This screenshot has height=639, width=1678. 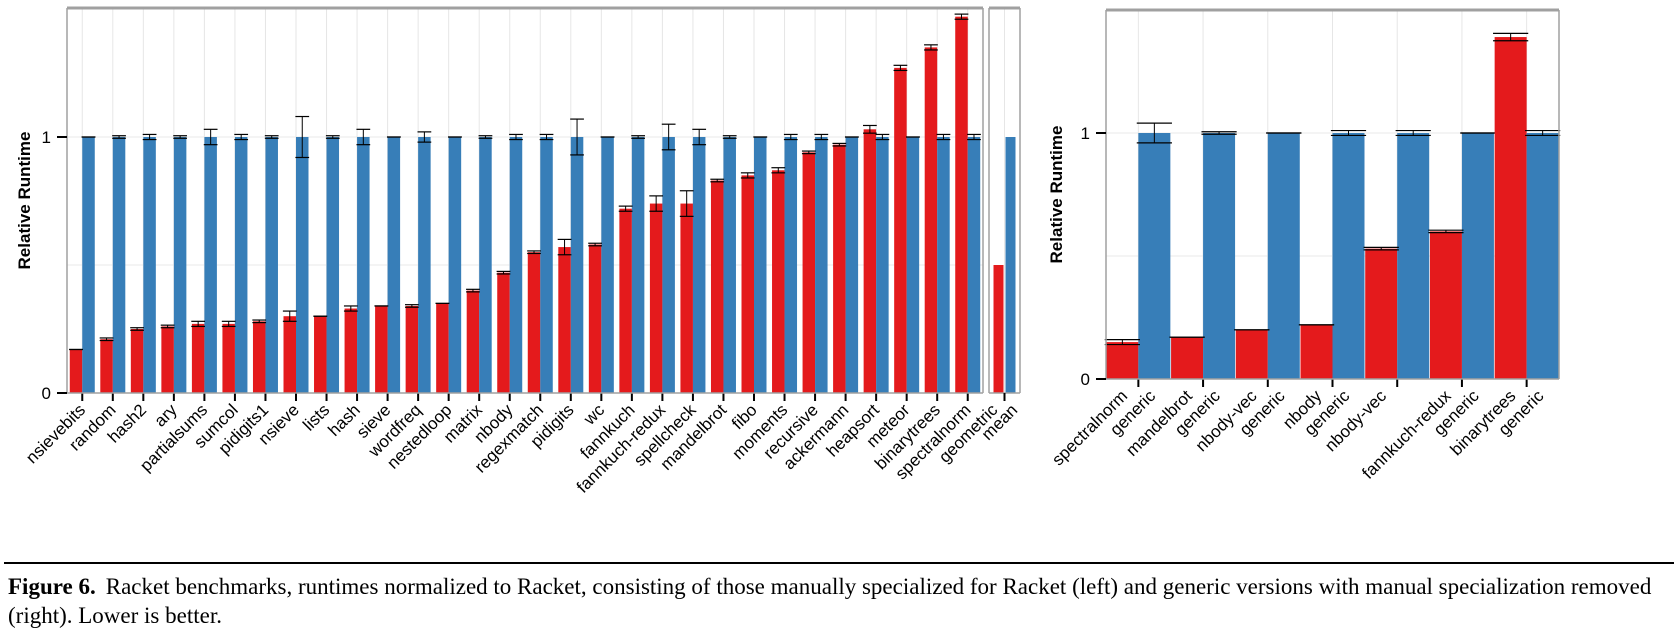 What do you see at coordinates (24, 201) in the screenshot?
I see `left-chart-y-axis-label: Relative Runtime` at bounding box center [24, 201].